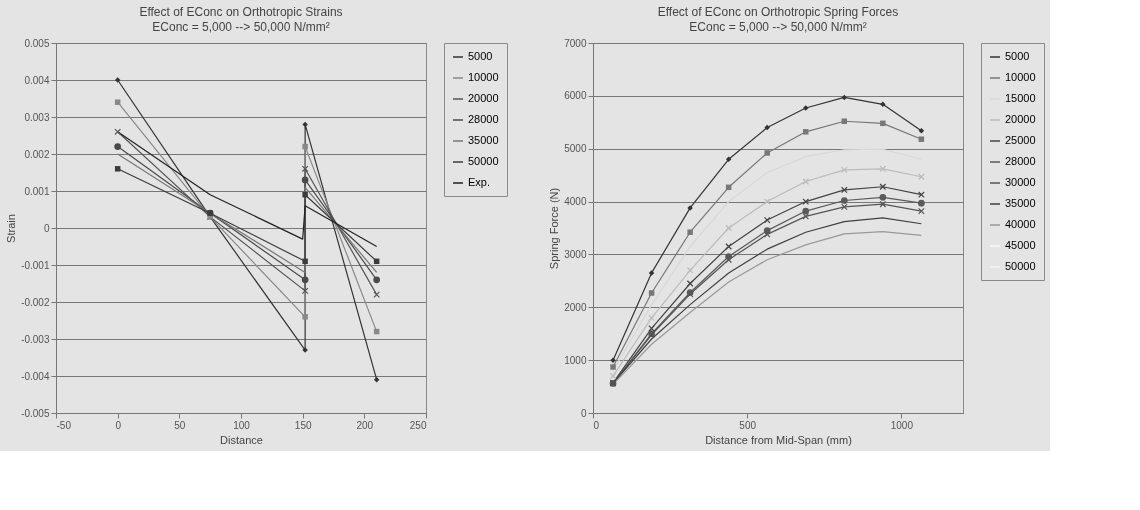 The width and height of the screenshot is (1140, 510). What do you see at coordinates (180, 425) in the screenshot?
I see `x-tick-label: 50` at bounding box center [180, 425].